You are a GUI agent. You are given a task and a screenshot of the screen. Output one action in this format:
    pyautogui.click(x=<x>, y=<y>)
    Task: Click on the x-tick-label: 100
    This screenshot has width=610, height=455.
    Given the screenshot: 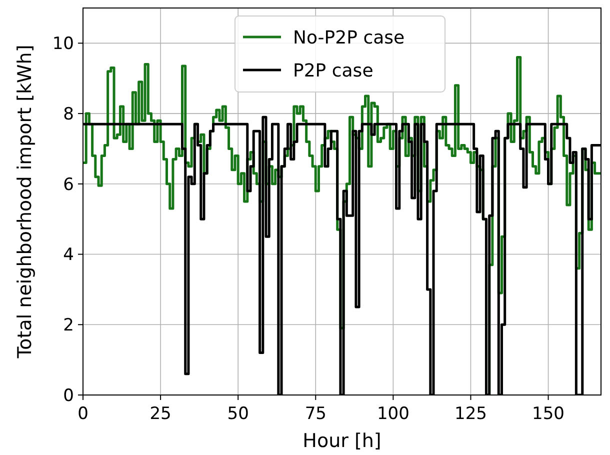 What is the action you would take?
    pyautogui.click(x=393, y=414)
    